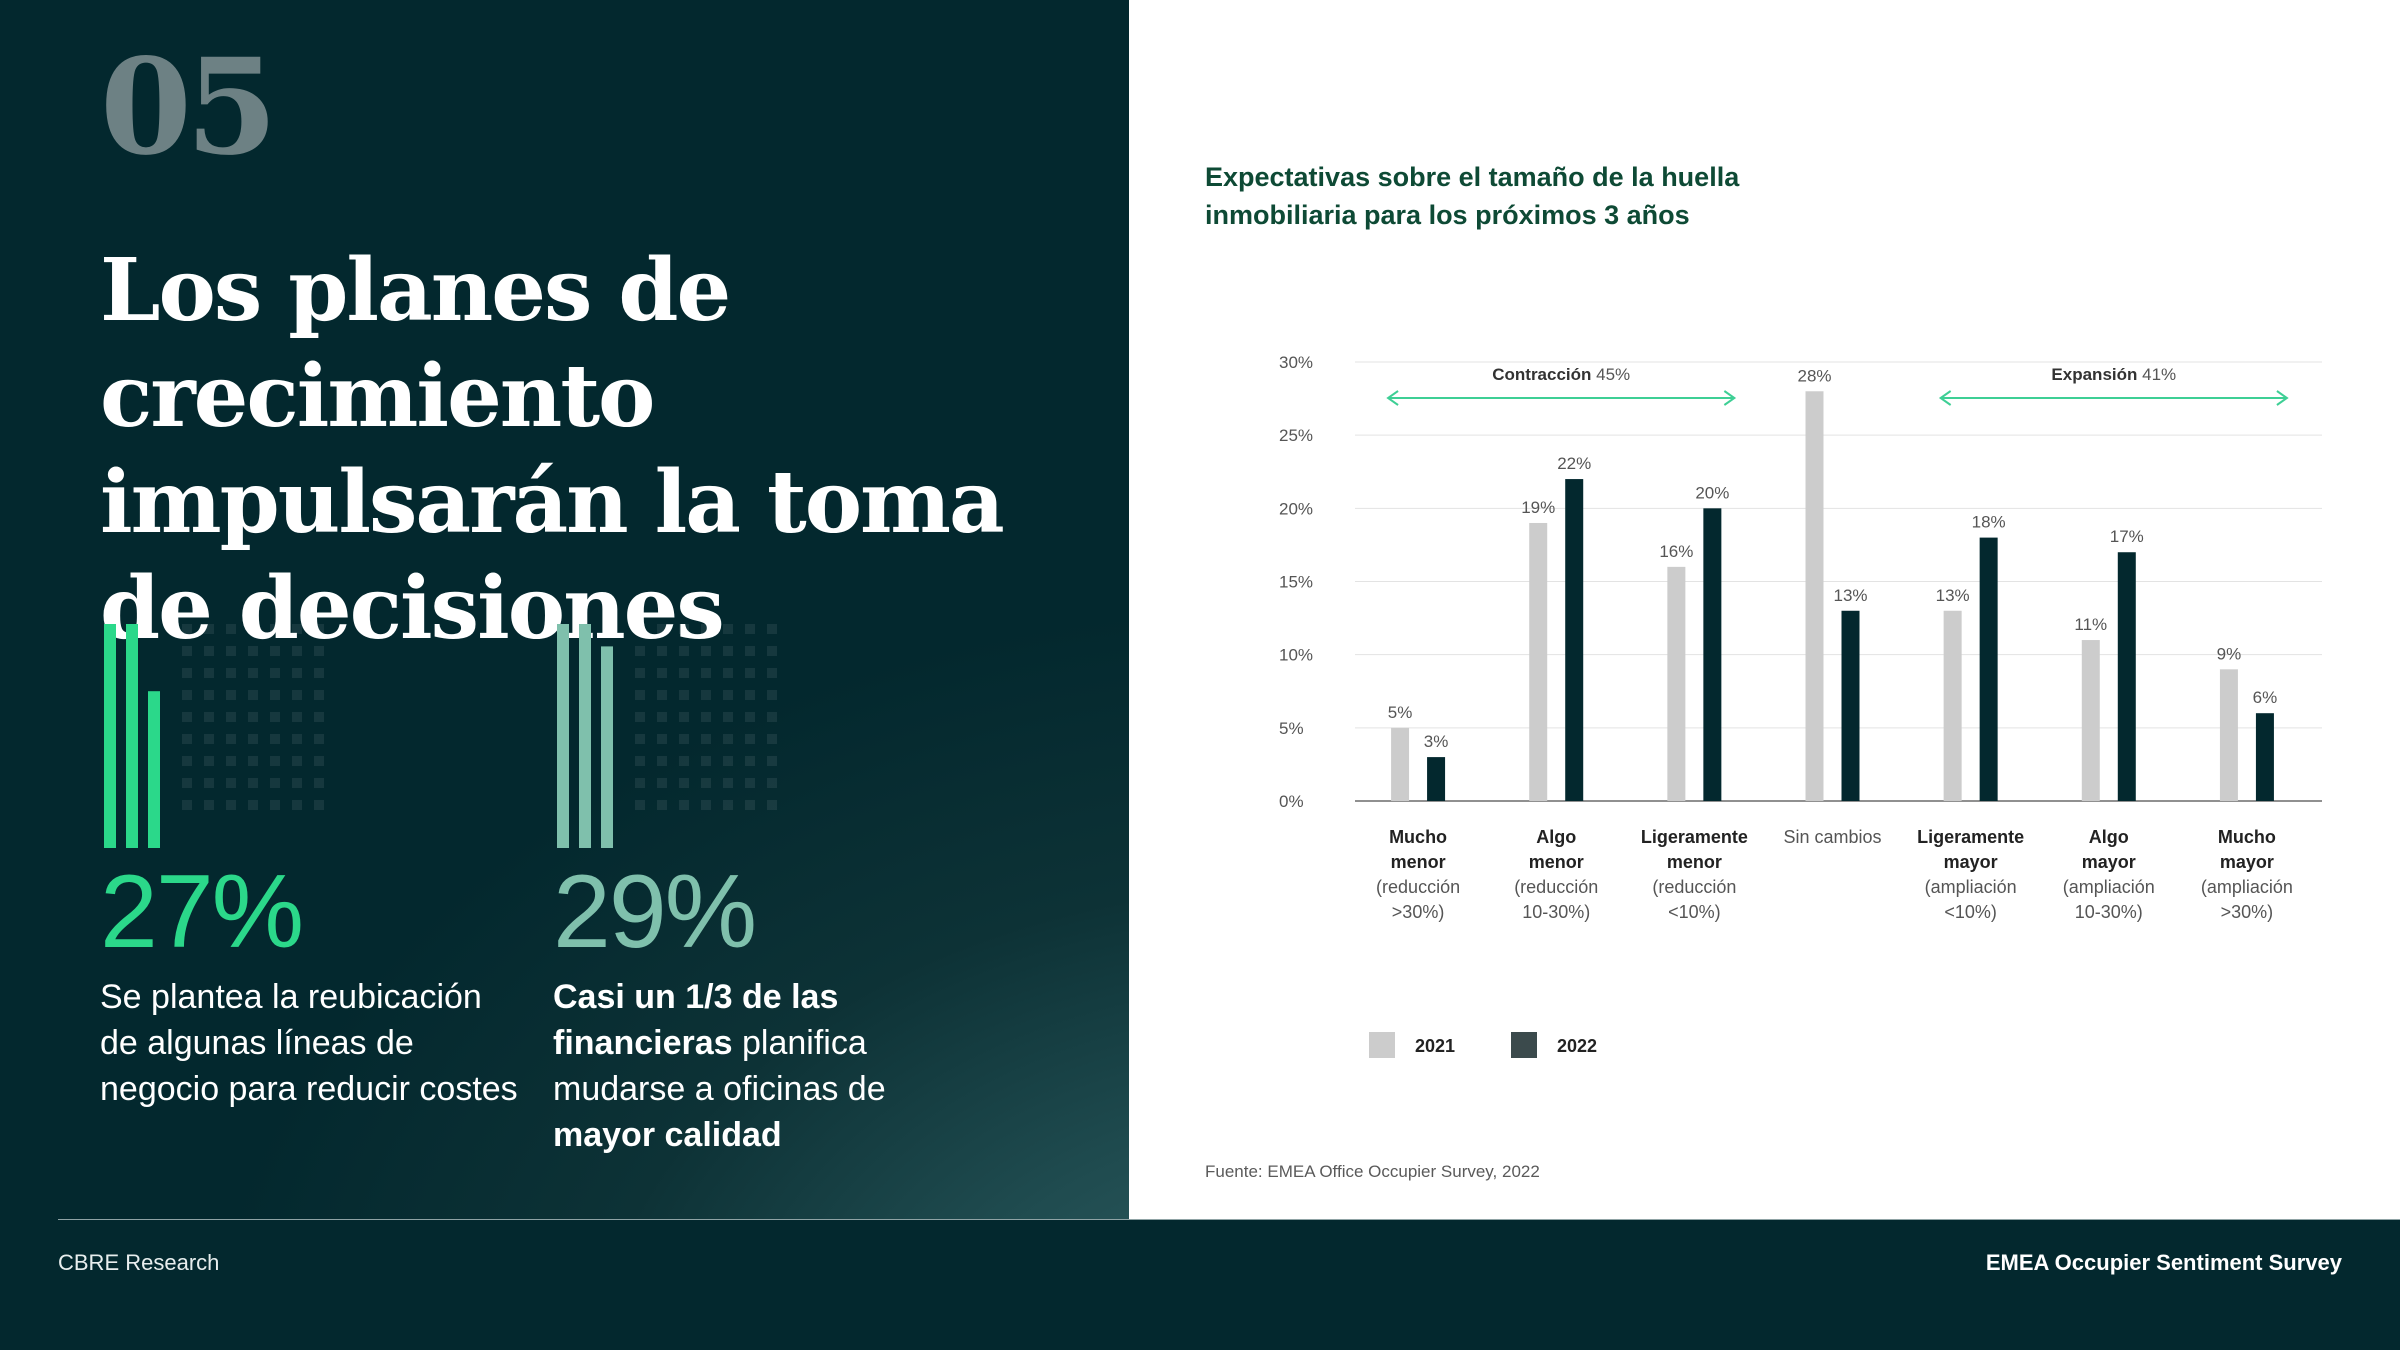 The image size is (2400, 1350). I want to click on bar-value-label: 9%, so click(2229, 653).